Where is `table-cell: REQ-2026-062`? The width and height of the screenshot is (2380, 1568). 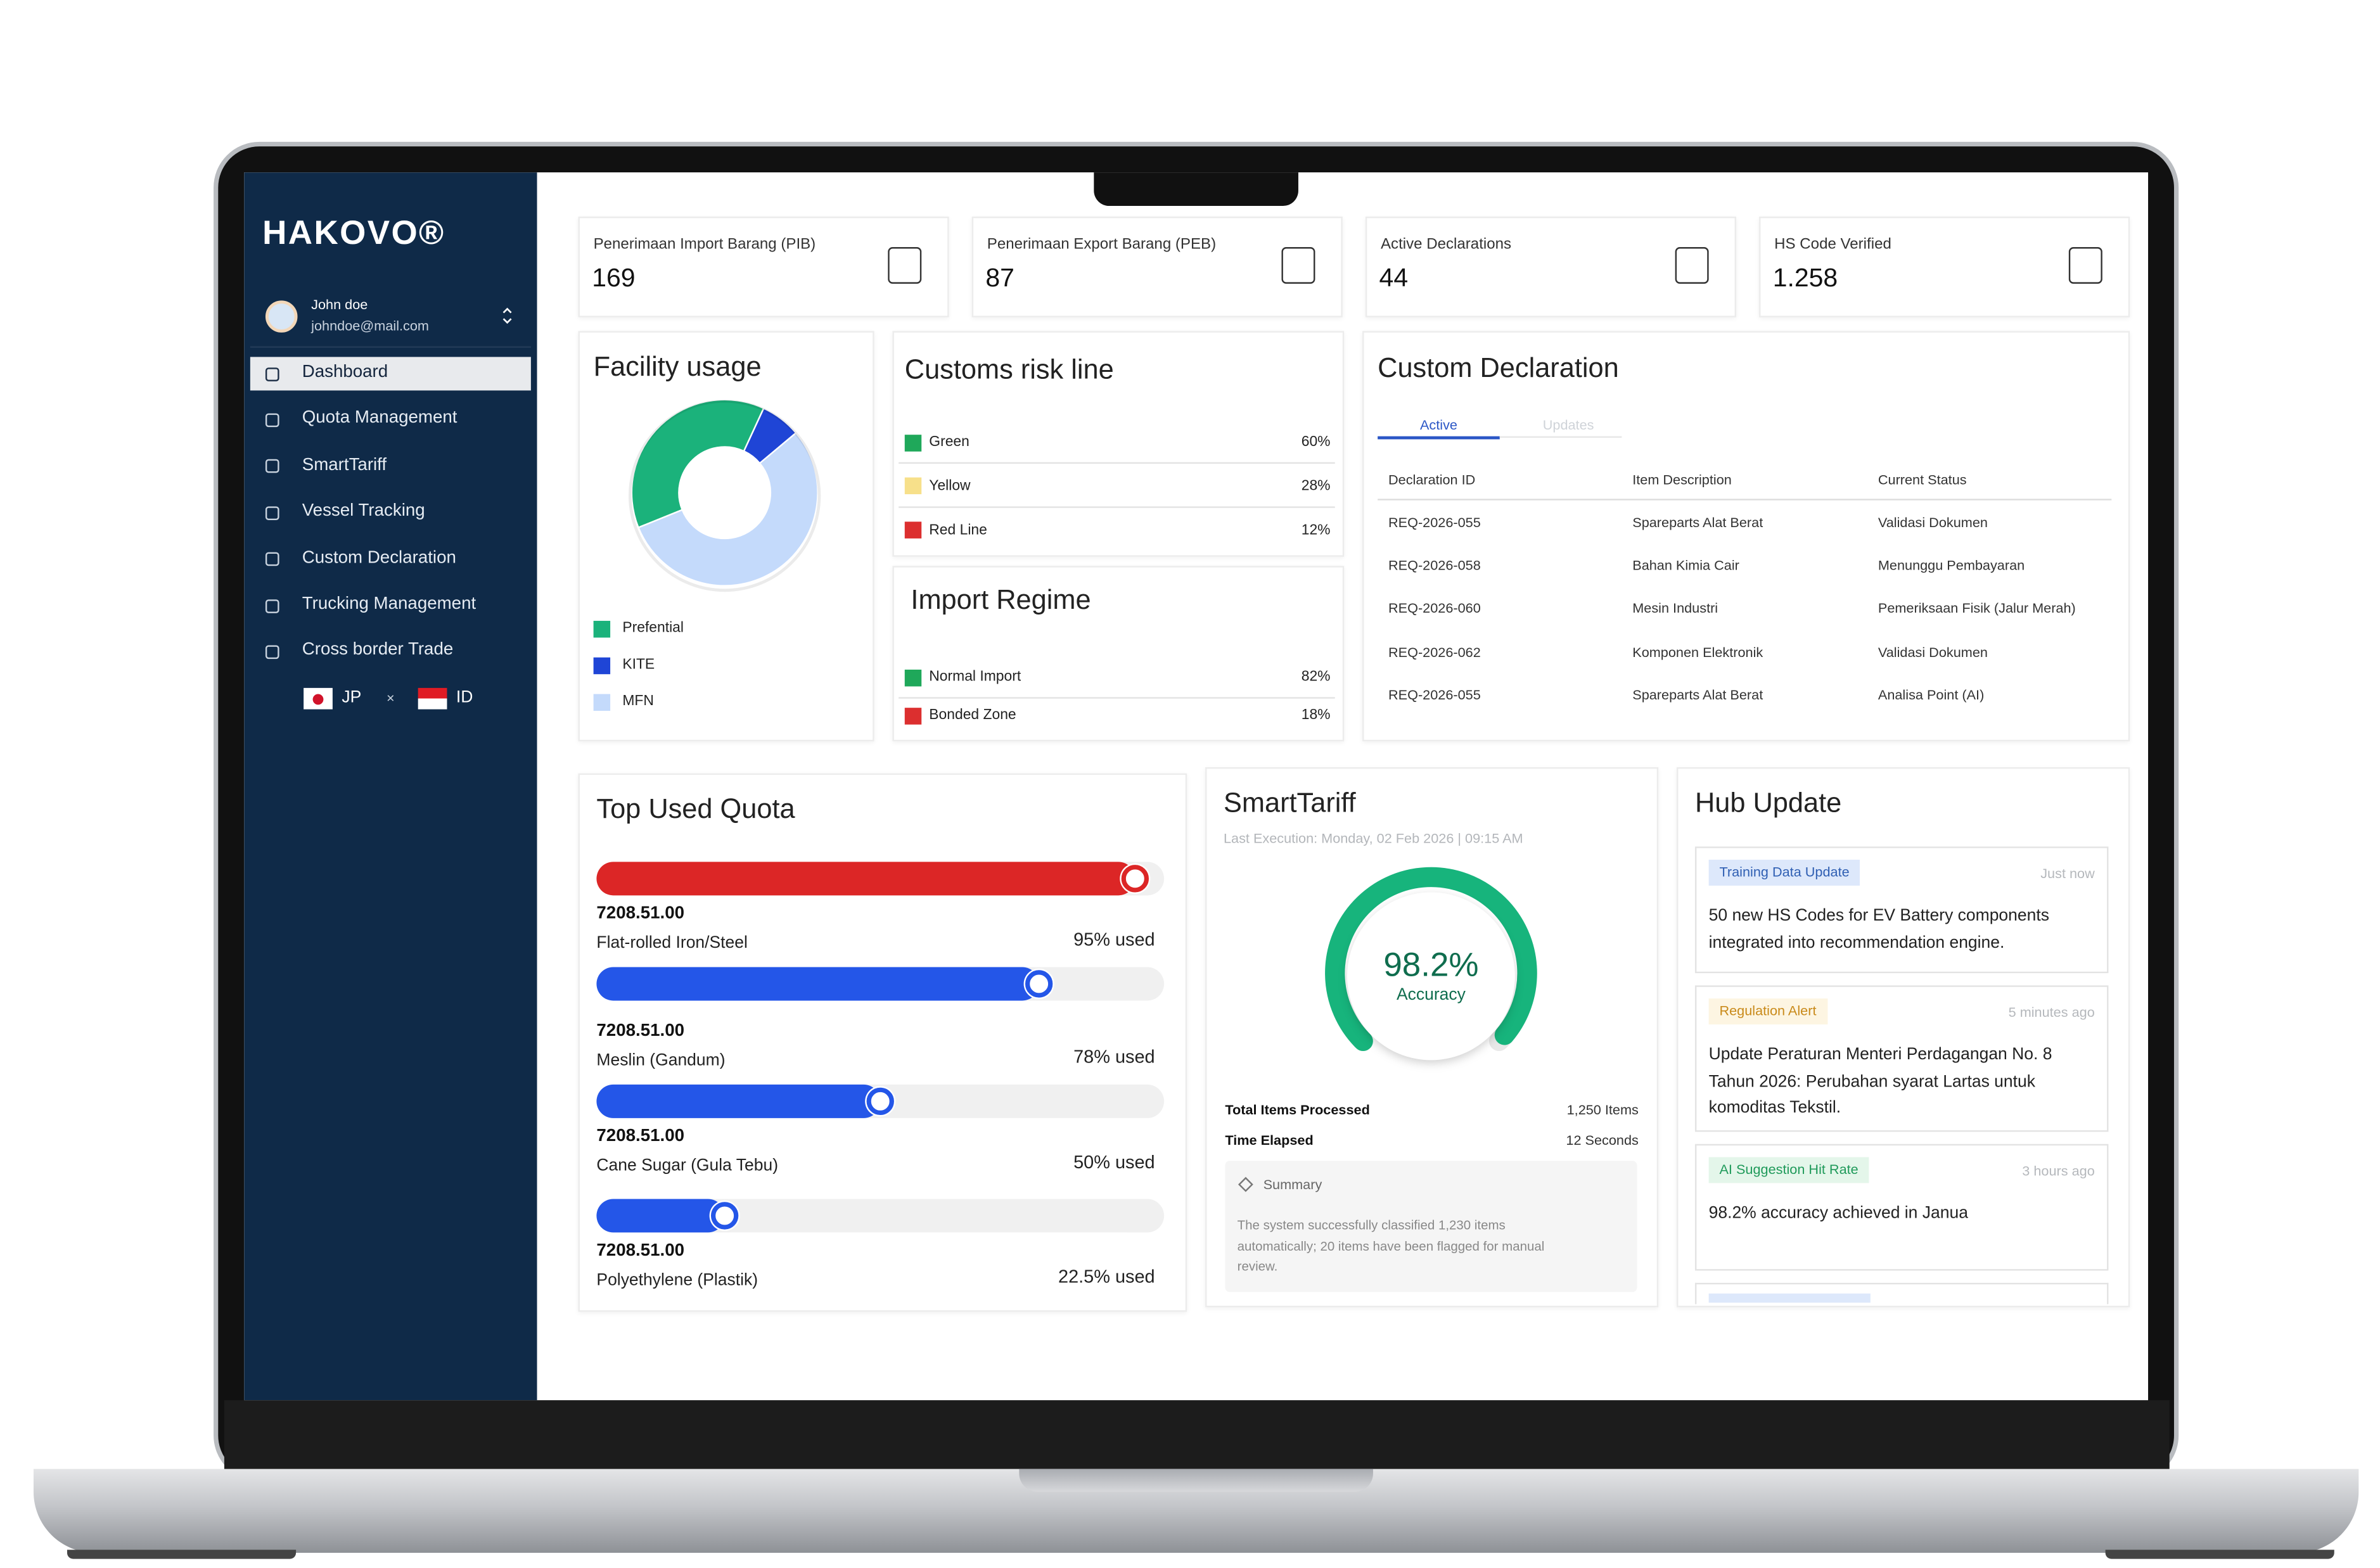
table-cell: REQ-2026-062 is located at coordinates (1434, 652).